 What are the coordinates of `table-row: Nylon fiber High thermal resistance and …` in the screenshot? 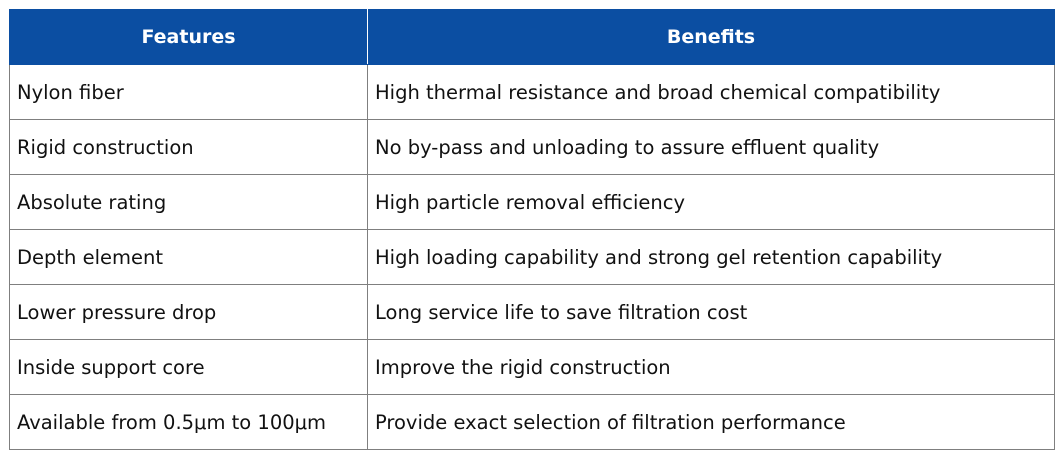 It's located at (532, 92).